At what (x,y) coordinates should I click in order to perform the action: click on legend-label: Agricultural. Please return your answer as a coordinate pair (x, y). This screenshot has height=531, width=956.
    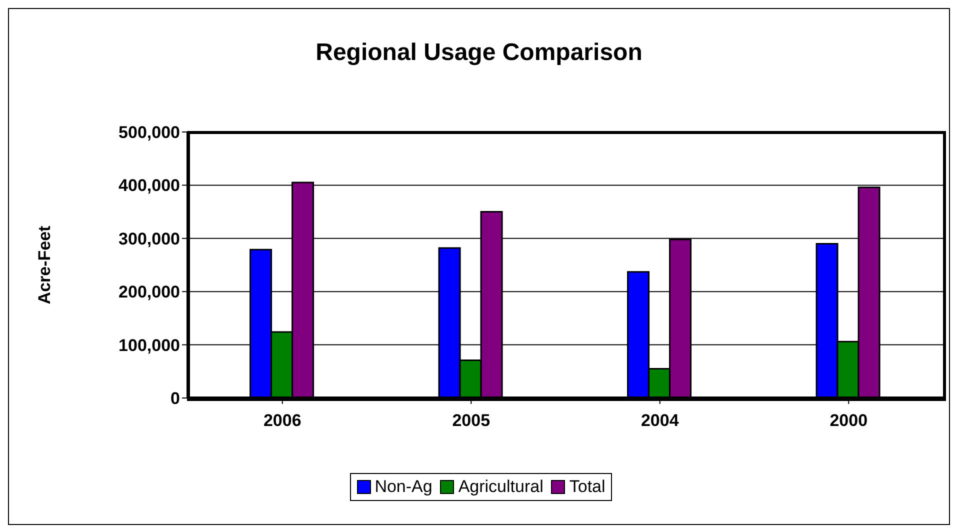
    Looking at the image, I should click on (500, 487).